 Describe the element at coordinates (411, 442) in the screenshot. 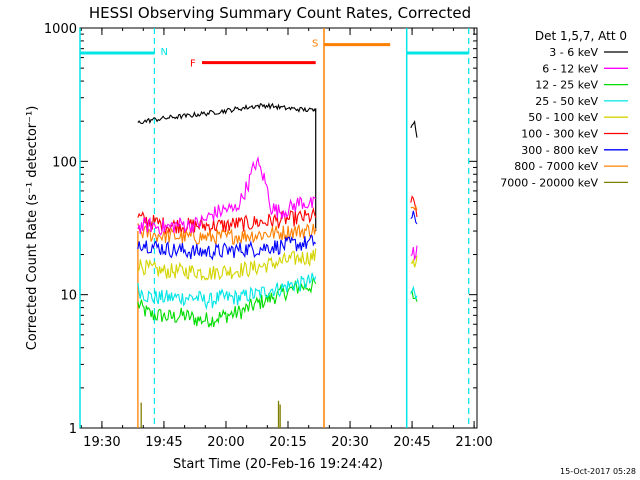

I see `x-tick-label: 20:45` at that location.